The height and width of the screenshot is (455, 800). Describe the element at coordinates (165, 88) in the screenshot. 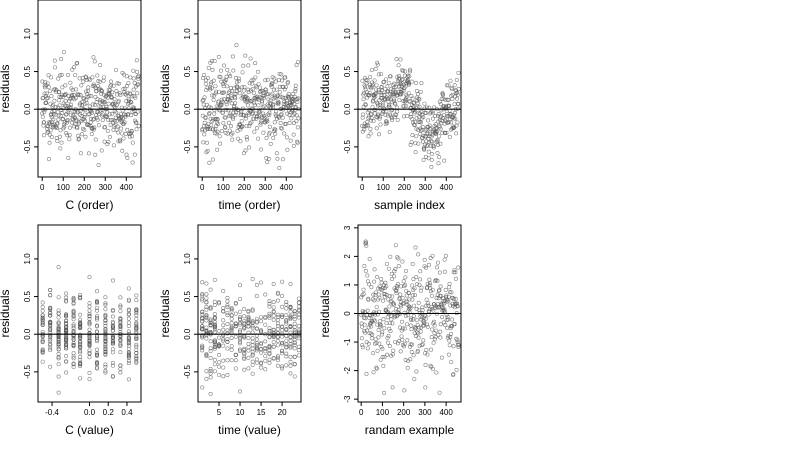

I see `y-axis-label: residuals` at that location.